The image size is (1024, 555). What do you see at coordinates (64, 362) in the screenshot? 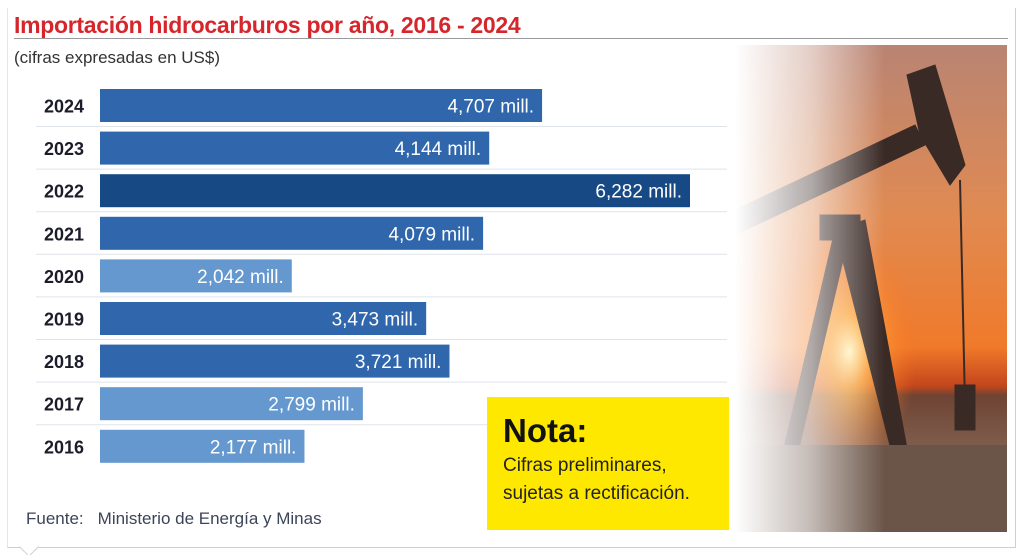
I see `year-label-2018: 2018` at bounding box center [64, 362].